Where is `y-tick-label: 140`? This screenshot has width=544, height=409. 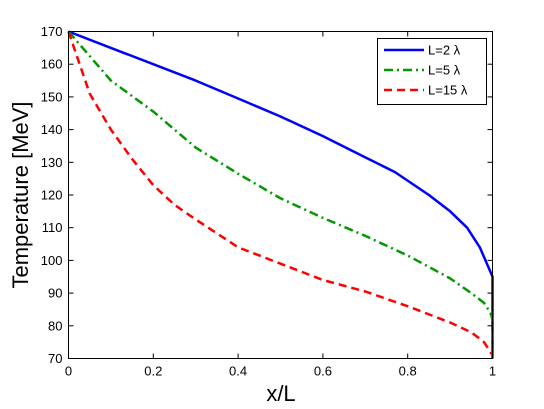
y-tick-label: 140 is located at coordinates (52, 129).